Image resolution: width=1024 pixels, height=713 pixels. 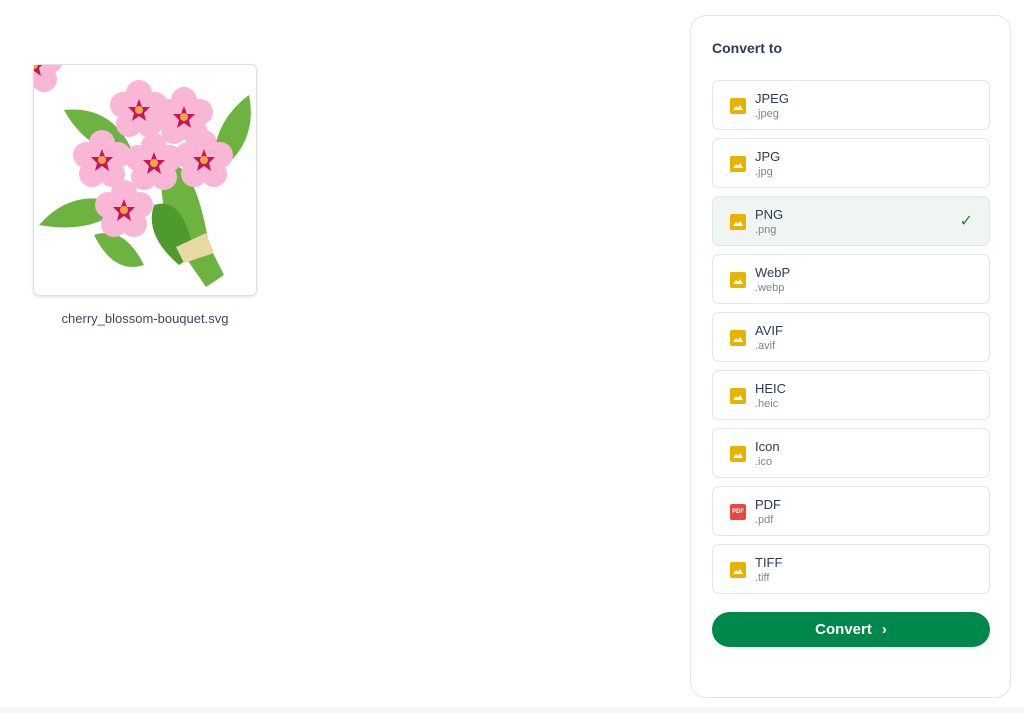 What do you see at coordinates (766, 230) in the screenshot?
I see `format-extension: .png` at bounding box center [766, 230].